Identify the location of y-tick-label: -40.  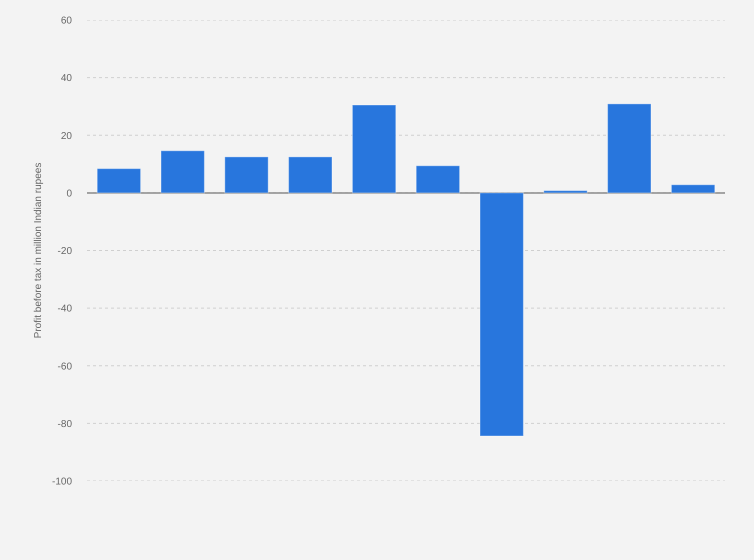
(65, 309).